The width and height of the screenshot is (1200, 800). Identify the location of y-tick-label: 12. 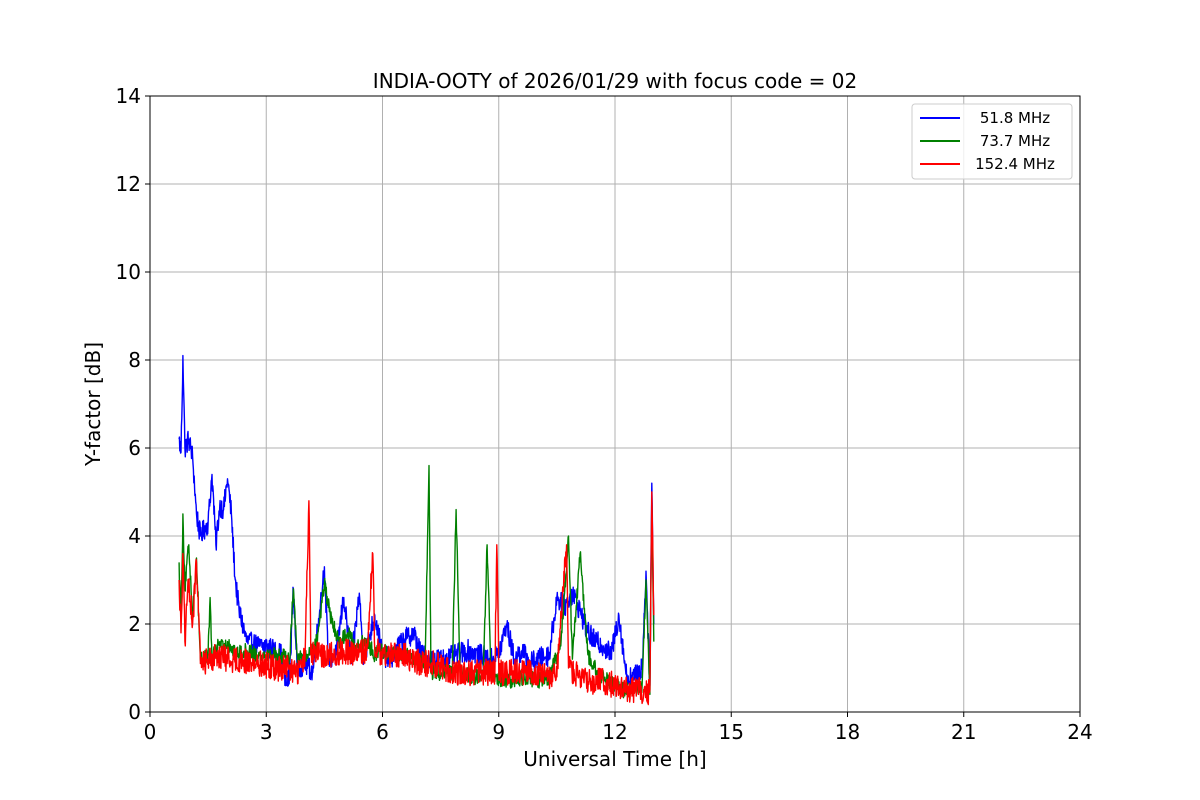
(128, 184).